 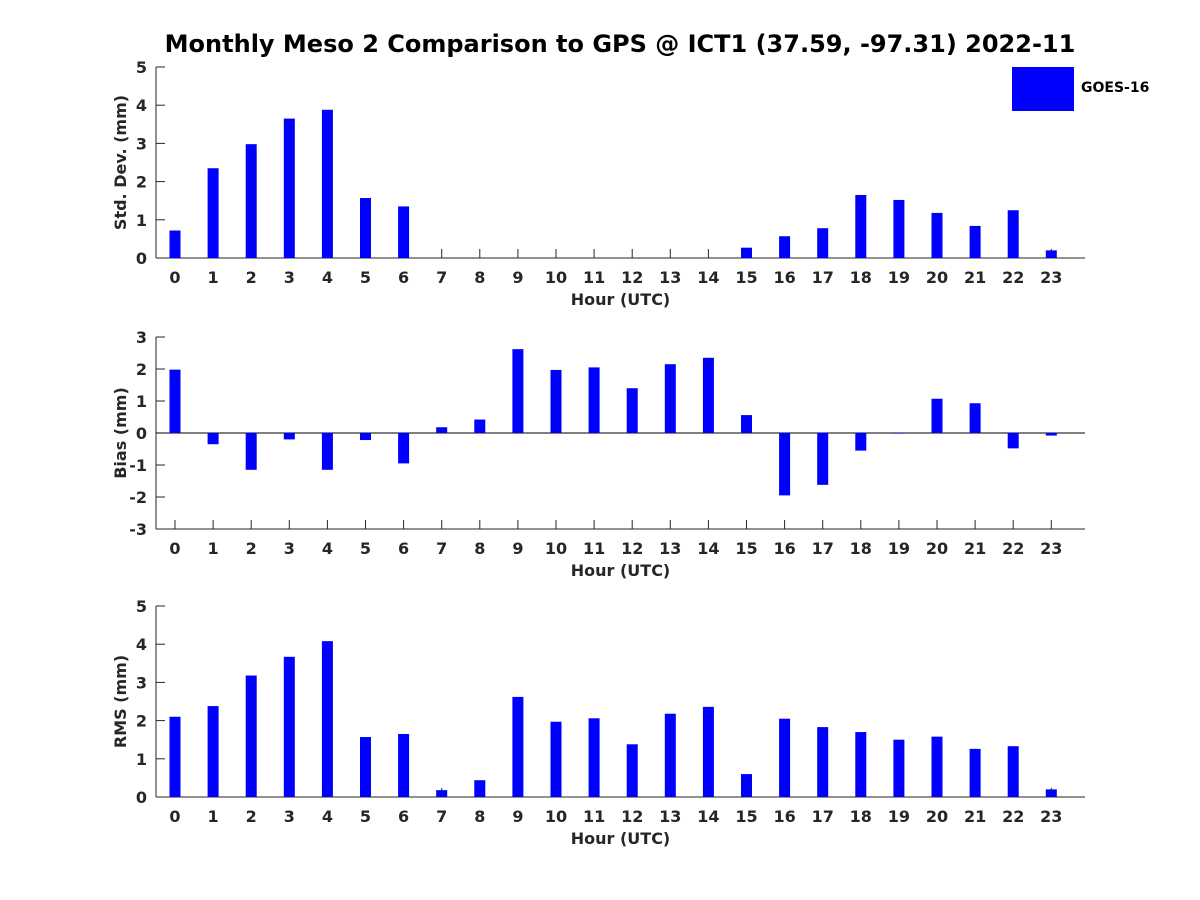 What do you see at coordinates (632, 548) in the screenshot?
I see `x-tick-label: 12` at bounding box center [632, 548].